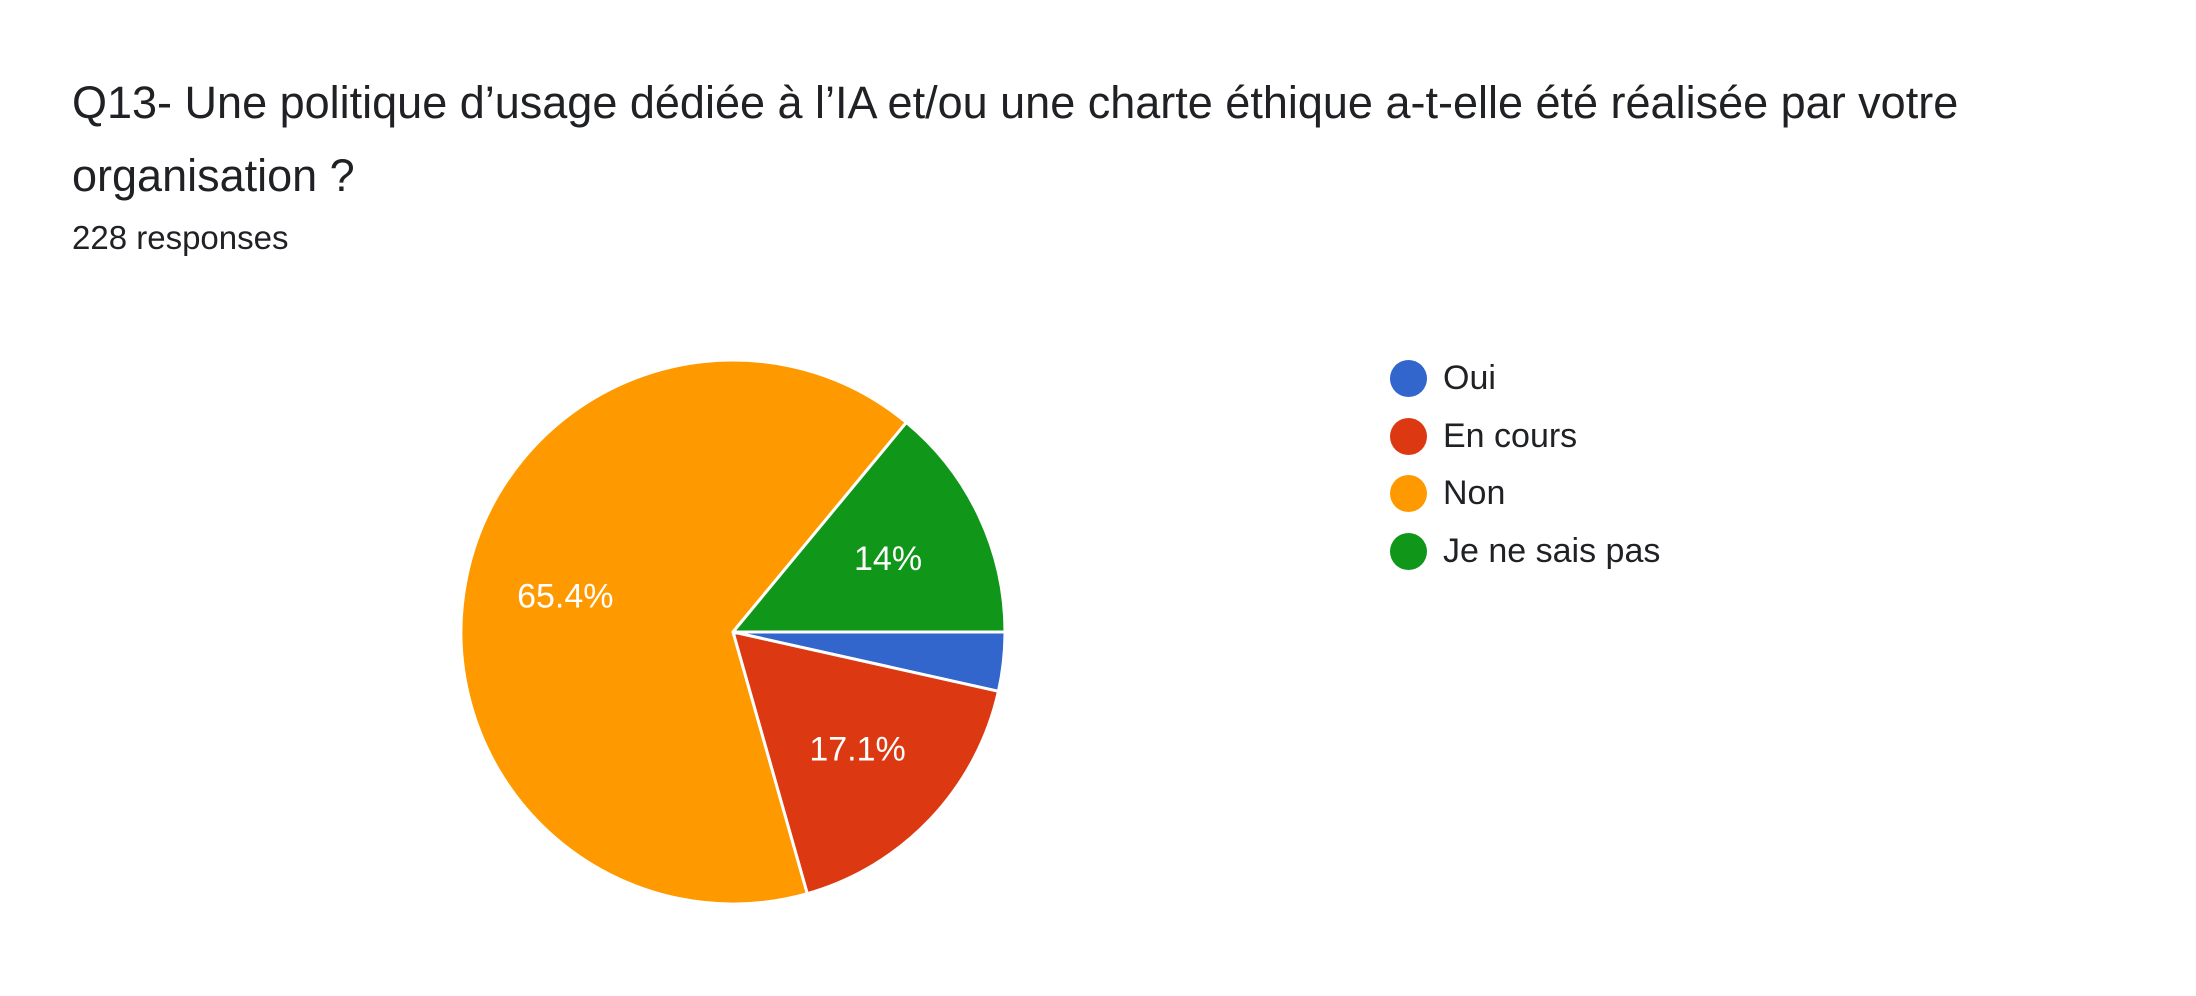  What do you see at coordinates (888, 559) in the screenshot?
I see `pie-label-3: 14%` at bounding box center [888, 559].